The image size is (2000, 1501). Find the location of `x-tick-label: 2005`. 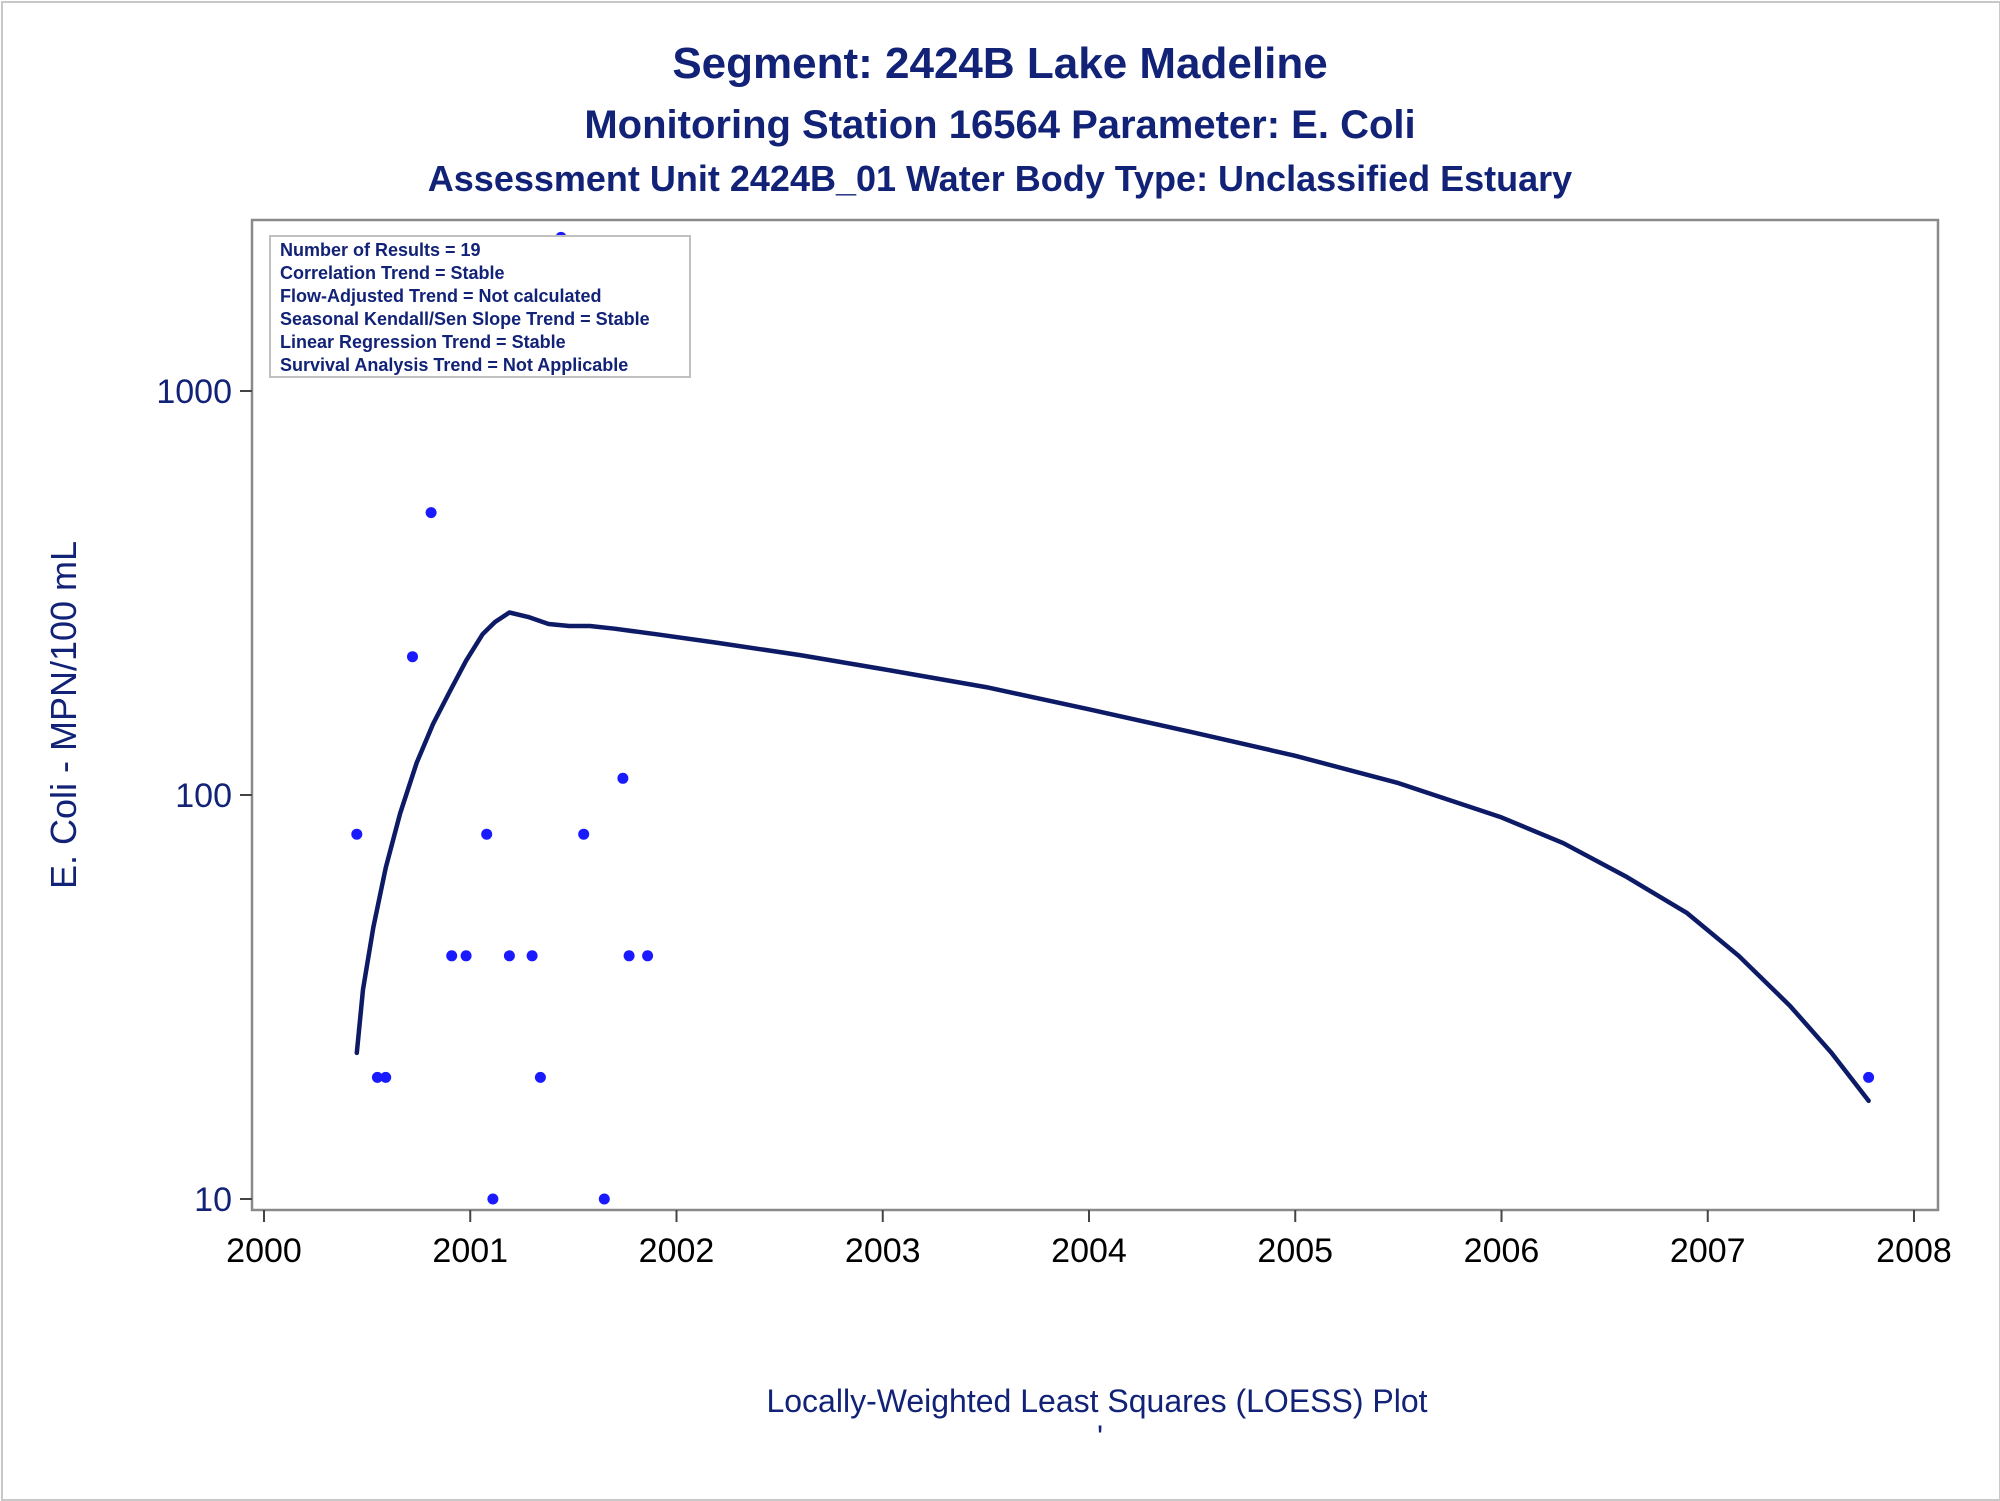

x-tick-label: 2005 is located at coordinates (1295, 1251).